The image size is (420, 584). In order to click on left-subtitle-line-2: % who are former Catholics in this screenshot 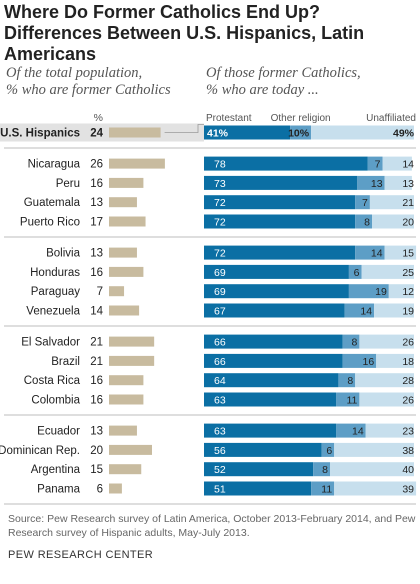, I will do `click(88, 90)`.